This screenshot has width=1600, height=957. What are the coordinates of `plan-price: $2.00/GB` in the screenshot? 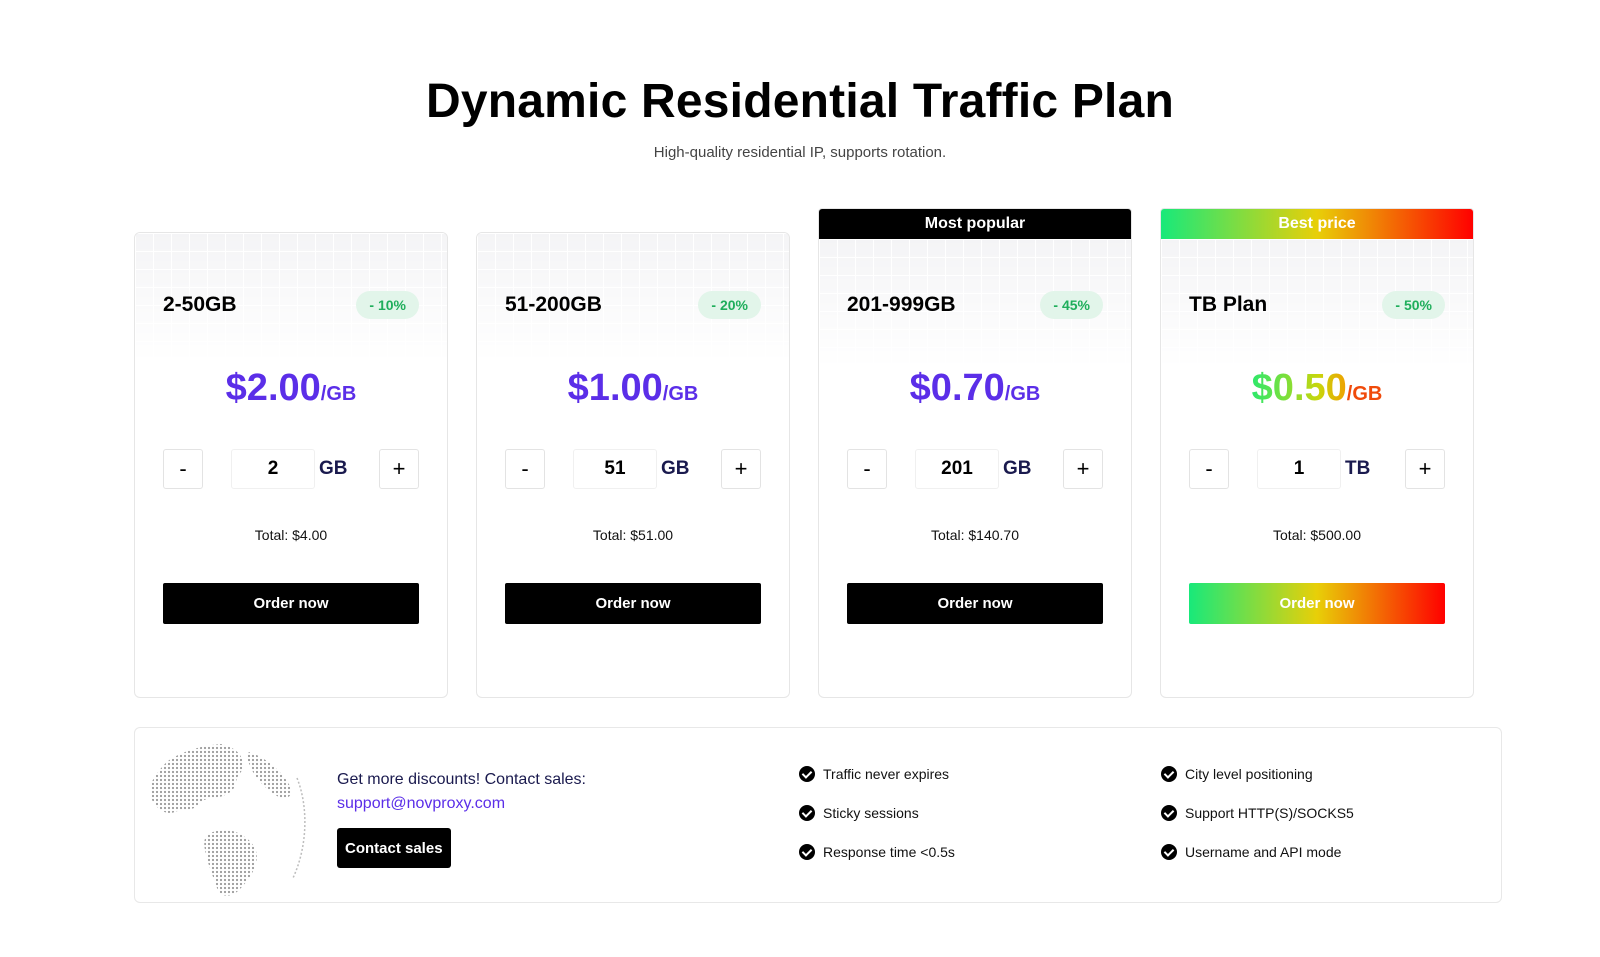 It's located at (291, 388).